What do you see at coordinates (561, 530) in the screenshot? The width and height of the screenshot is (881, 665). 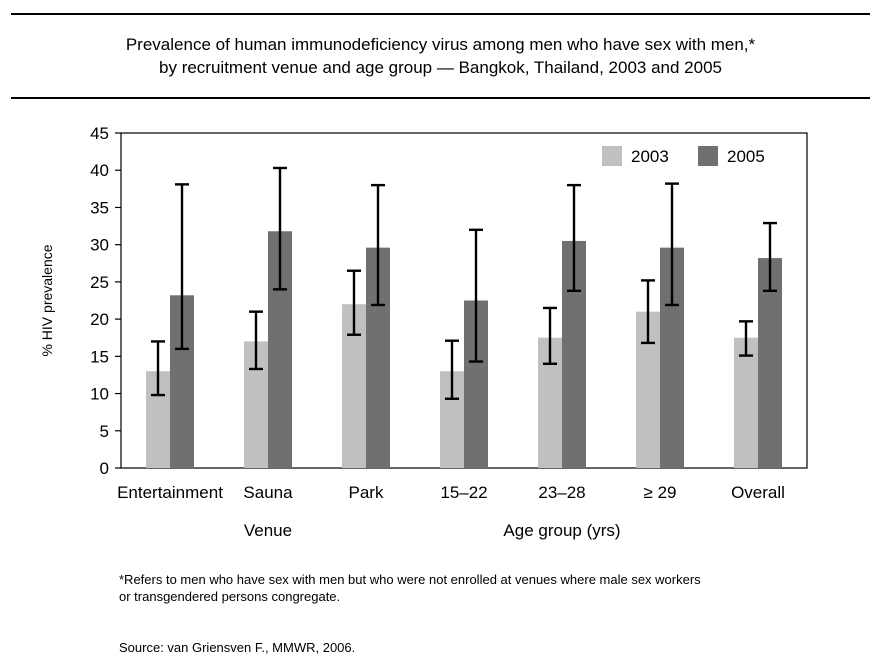 I see `x-group-label: Age group (yrs)` at bounding box center [561, 530].